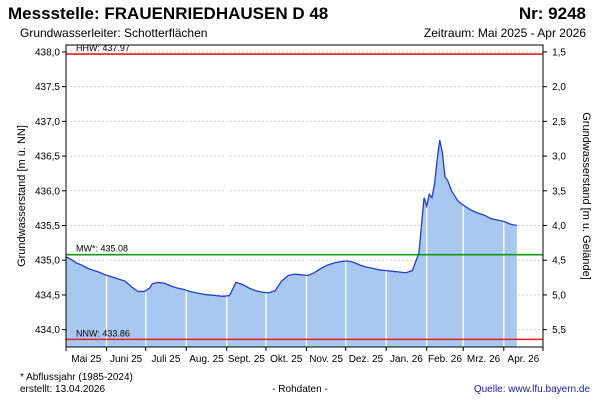 The width and height of the screenshot is (600, 400). Describe the element at coordinates (286, 359) in the screenshot. I see `x-tick-label: Okt. 25` at that location.